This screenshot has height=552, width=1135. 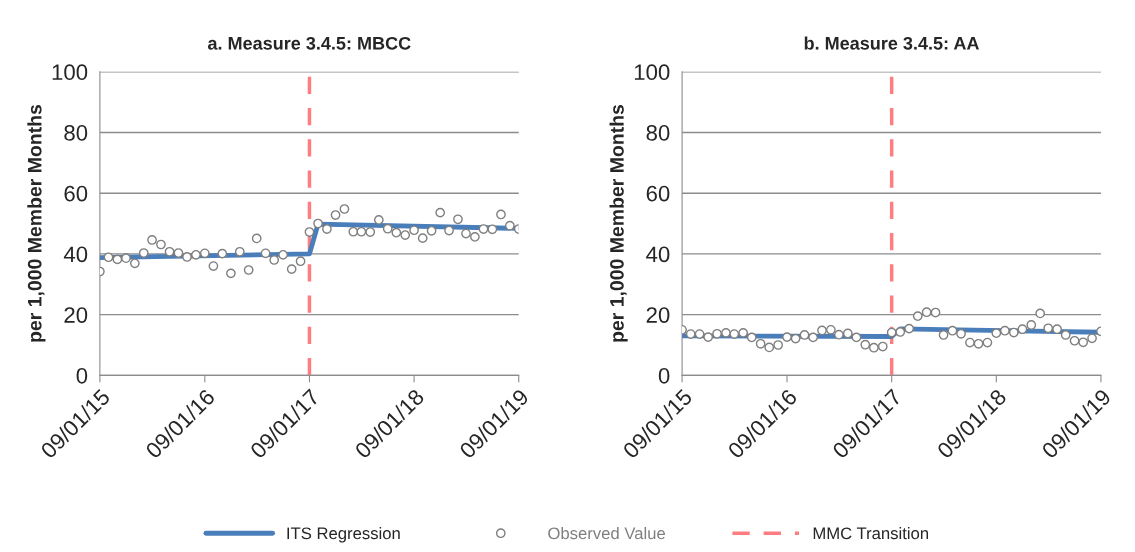 What do you see at coordinates (618, 223) in the screenshot?
I see `y-axis-title: per 1,000 Member Months` at bounding box center [618, 223].